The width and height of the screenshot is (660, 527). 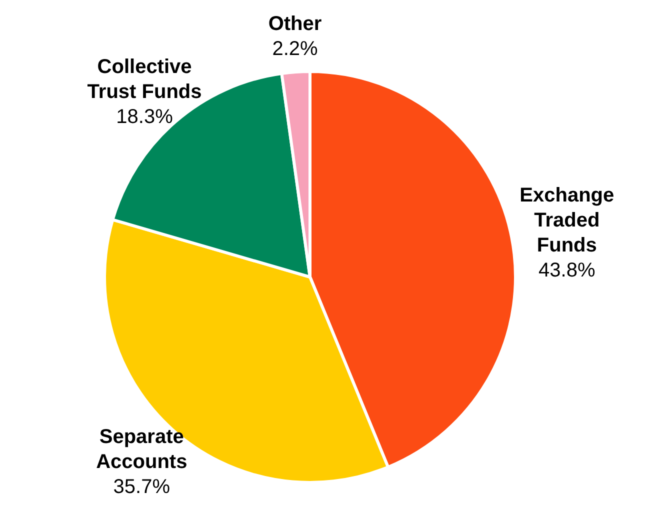 I want to click on slice-label: Collective Trust Funds, so click(x=144, y=80).